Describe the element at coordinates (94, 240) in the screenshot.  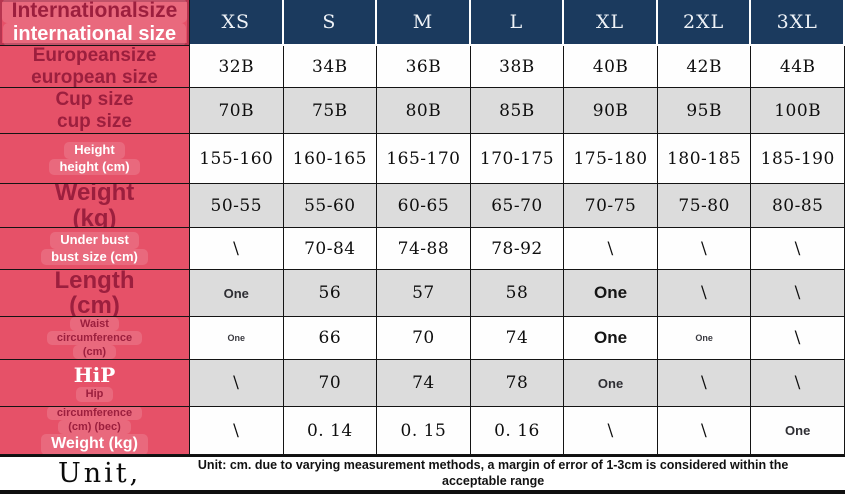
I see `row-label-line: Under bust` at that location.